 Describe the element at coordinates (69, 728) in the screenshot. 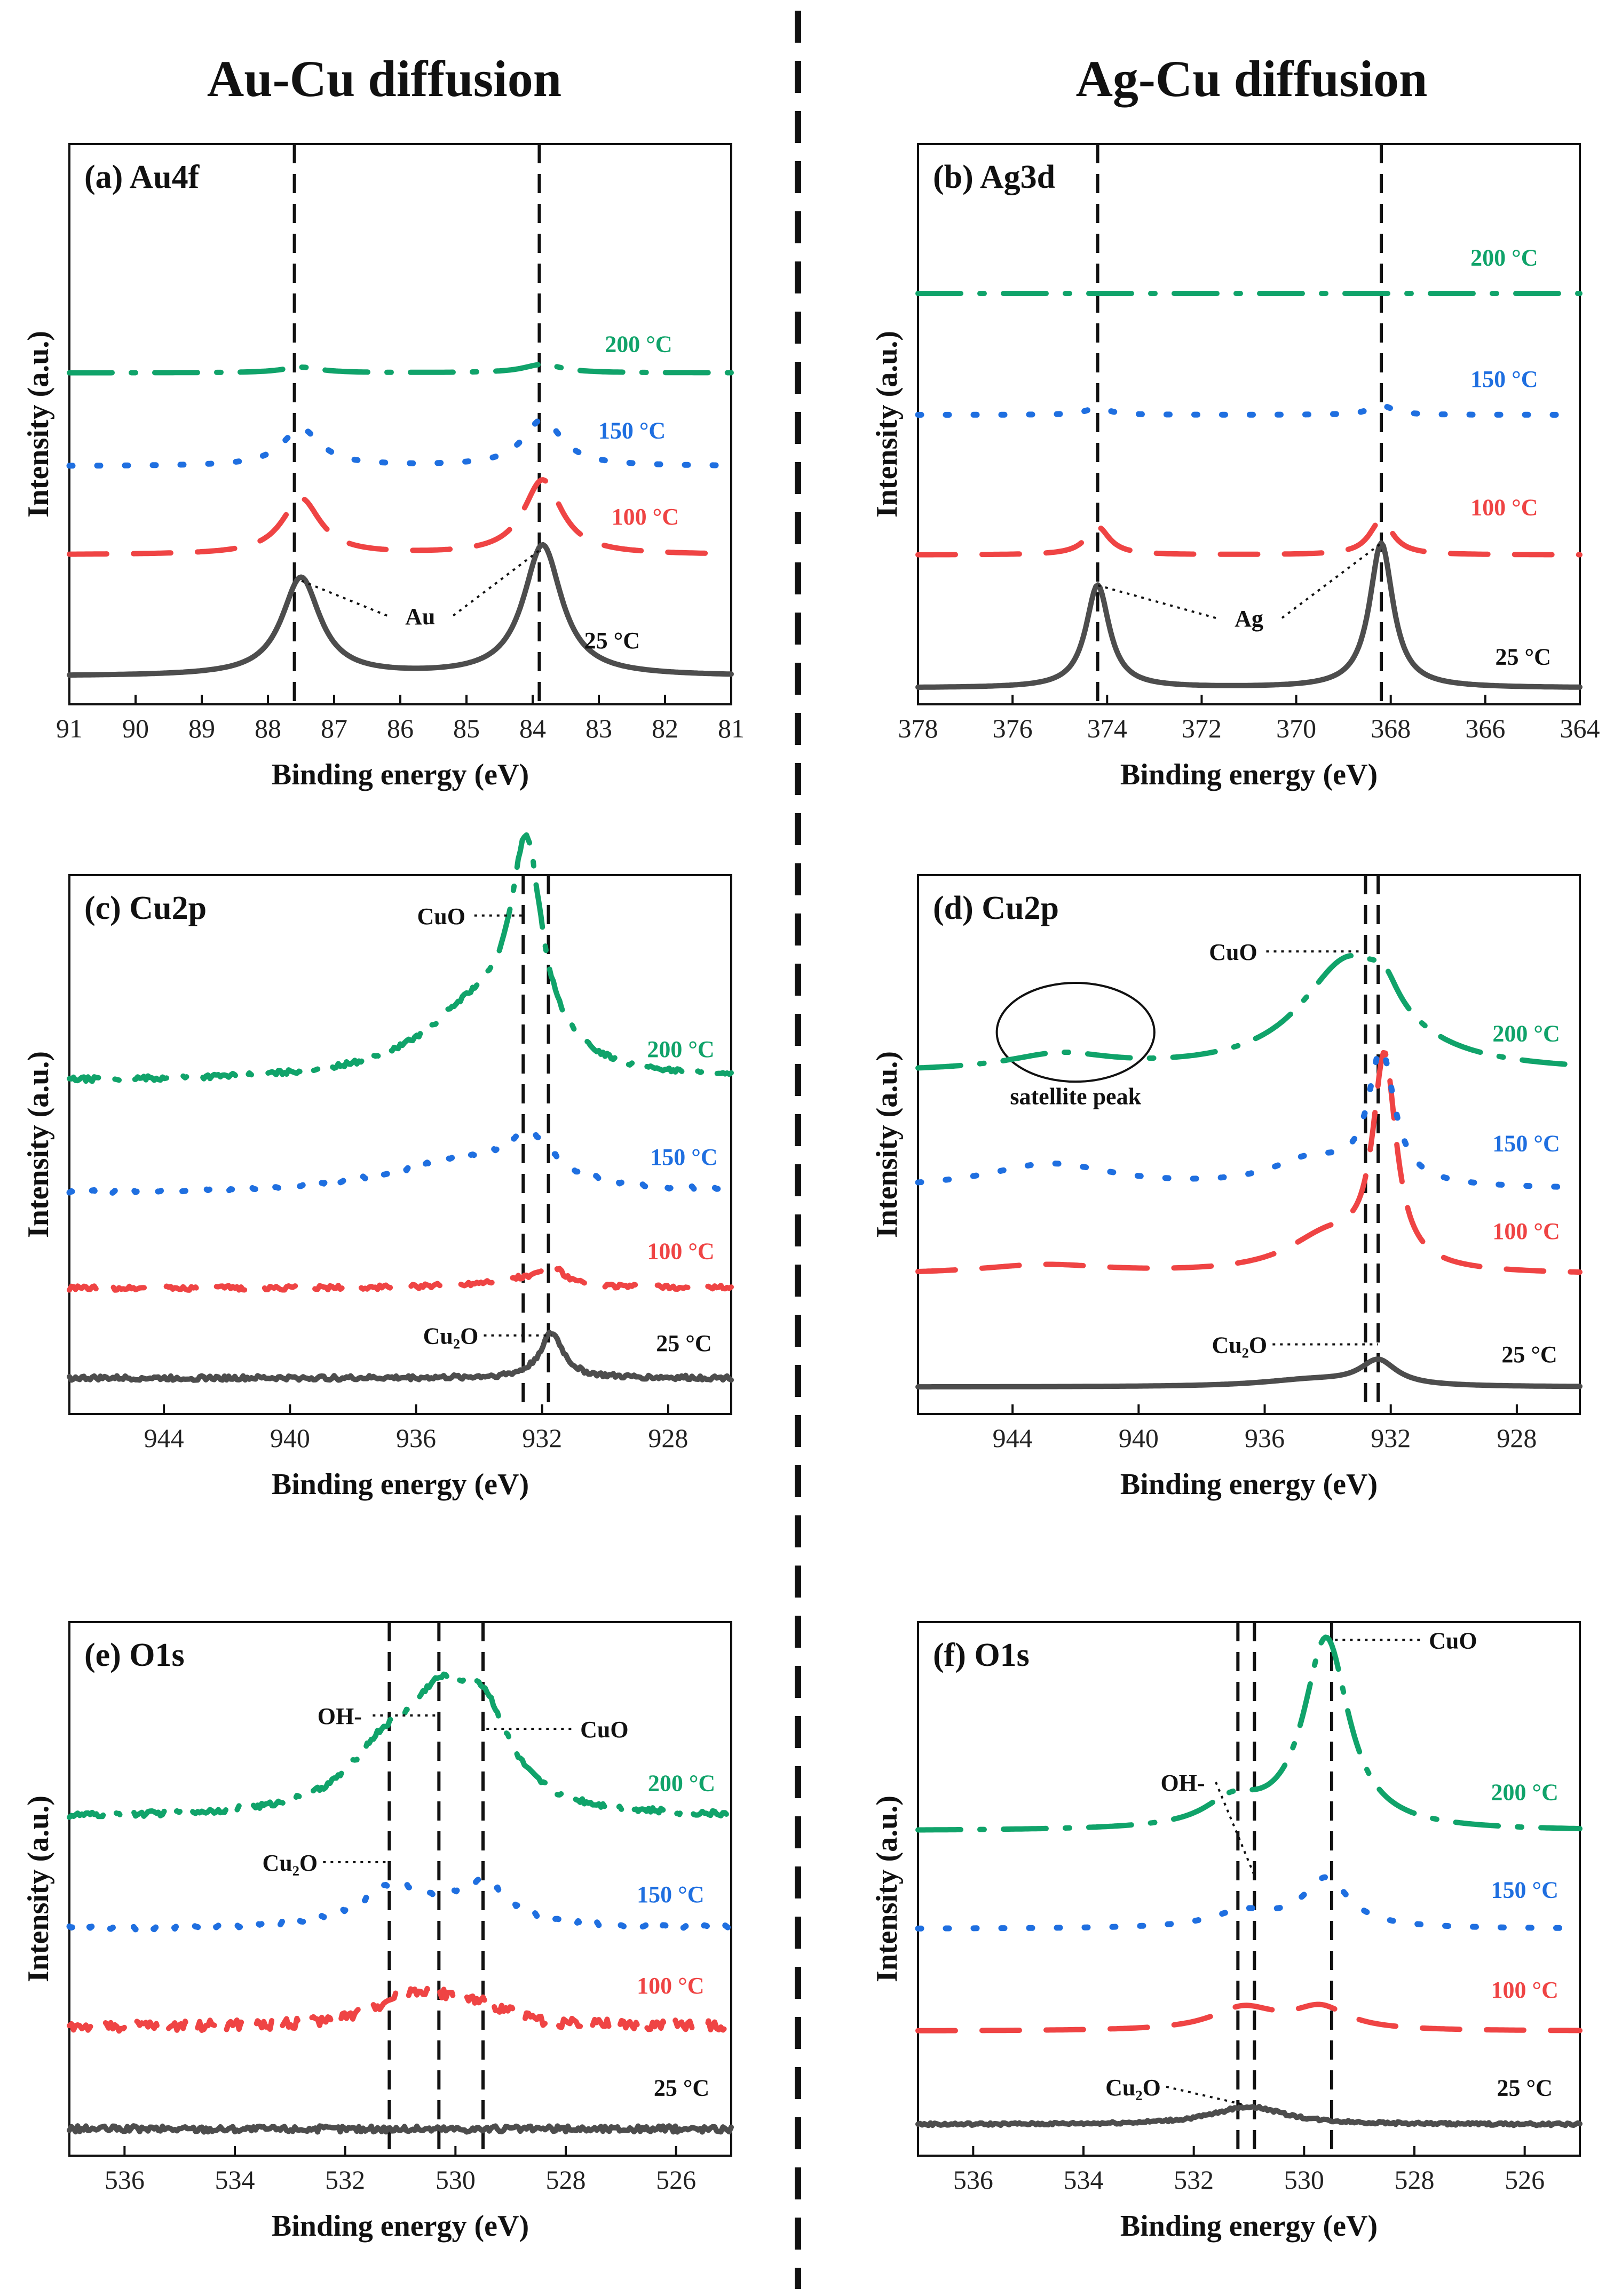

I see `x-tick-label: 91` at that location.